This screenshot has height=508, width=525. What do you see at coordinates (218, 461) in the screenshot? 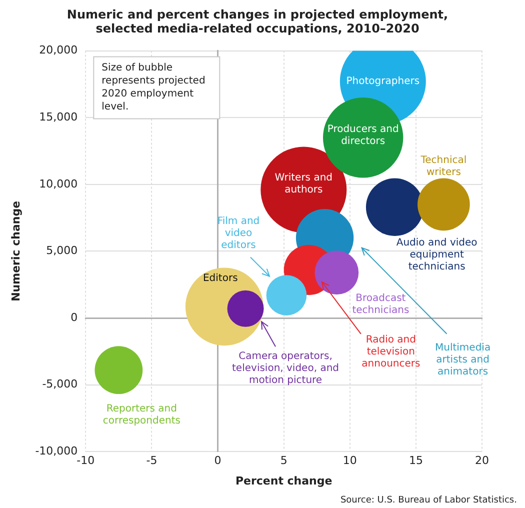
I see `x-tick-label: 0` at bounding box center [218, 461].